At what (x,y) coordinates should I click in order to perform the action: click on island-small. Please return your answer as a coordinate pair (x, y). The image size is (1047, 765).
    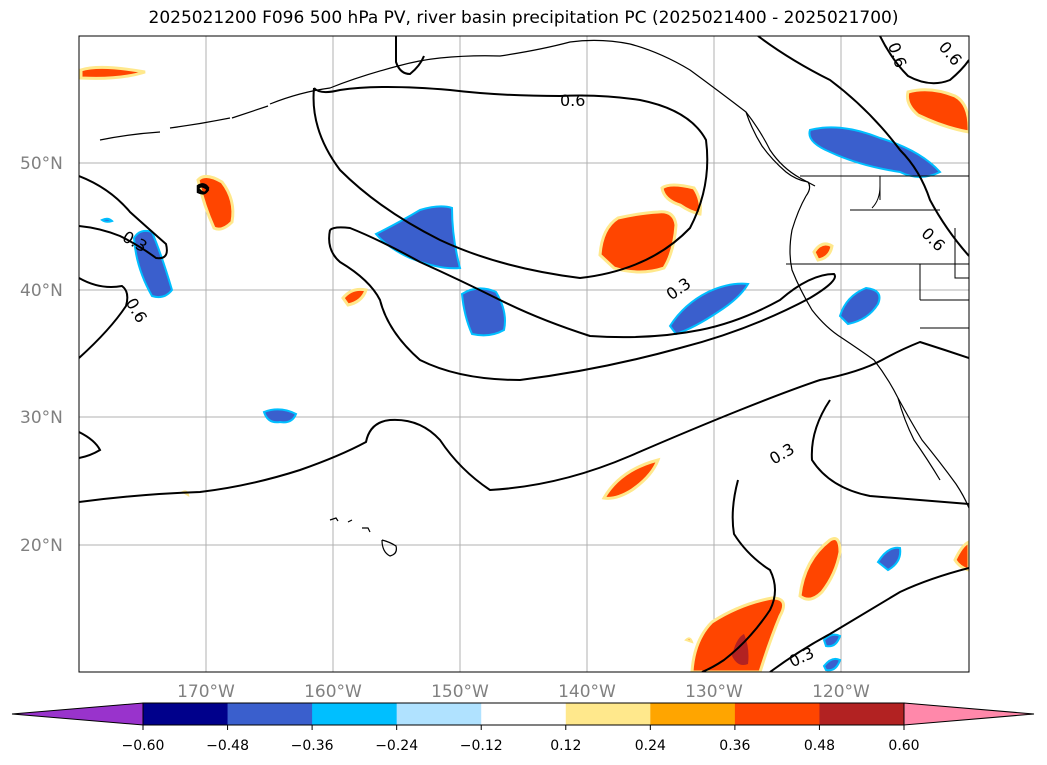
    Looking at the image, I should click on (203, 189).